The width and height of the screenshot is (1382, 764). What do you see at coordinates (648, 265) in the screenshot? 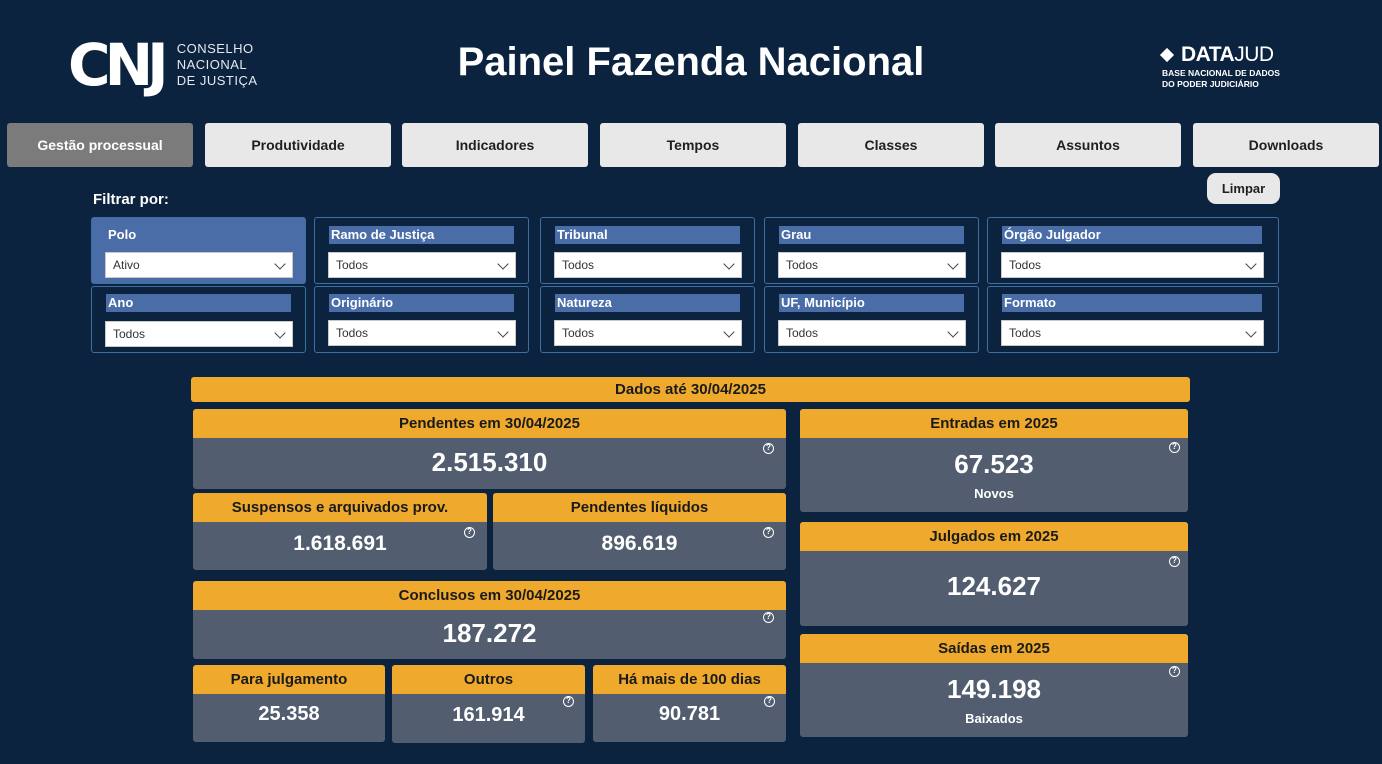
I see `tribunal-dropdown: Todos` at bounding box center [648, 265].